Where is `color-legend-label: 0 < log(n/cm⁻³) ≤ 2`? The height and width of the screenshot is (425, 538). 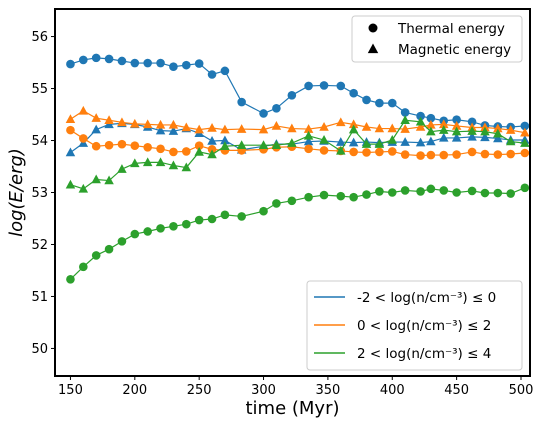
color-legend-label: 0 < log(n/cm⁻³) ≤ 2 is located at coordinates (424, 326).